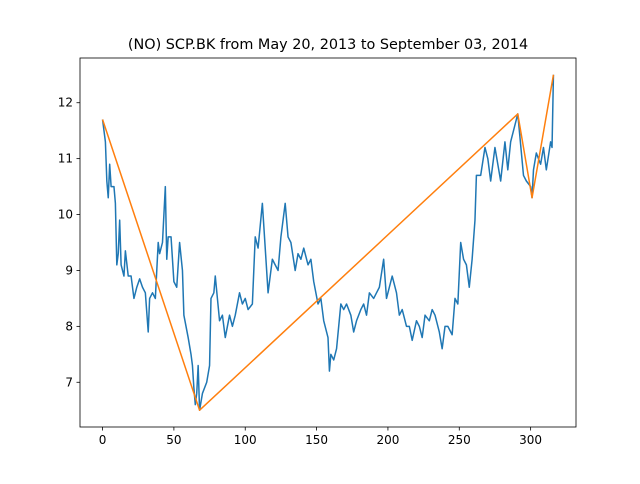  What do you see at coordinates (65, 103) in the screenshot?
I see `y-tick-label: 12` at bounding box center [65, 103].